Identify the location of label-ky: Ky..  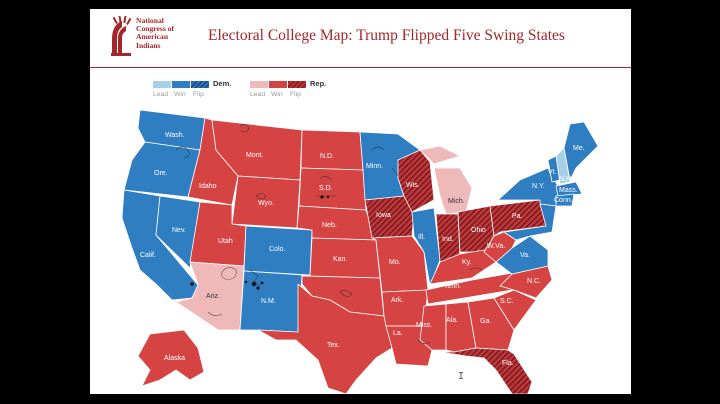
(467, 262).